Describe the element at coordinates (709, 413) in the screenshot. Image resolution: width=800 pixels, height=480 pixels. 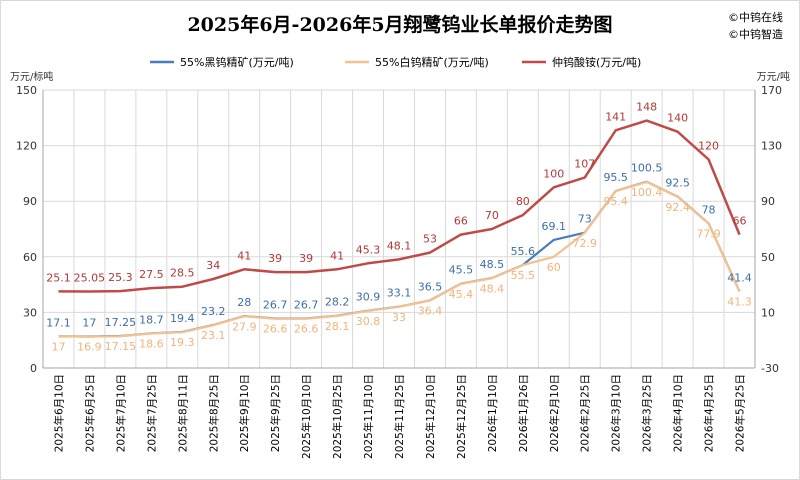
I see `x-tick-label: 2026年4月25日` at that location.